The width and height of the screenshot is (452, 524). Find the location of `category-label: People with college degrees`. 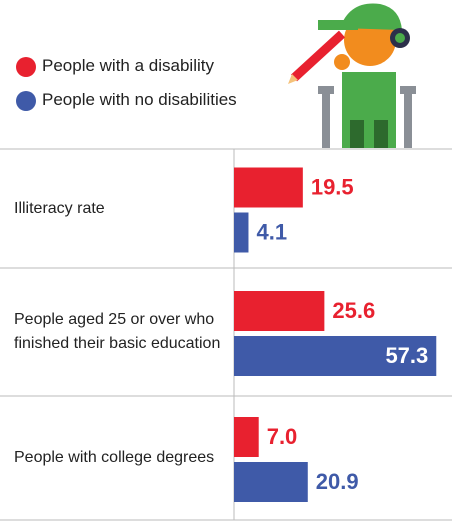

category-label: People with college degrees is located at coordinates (114, 457).